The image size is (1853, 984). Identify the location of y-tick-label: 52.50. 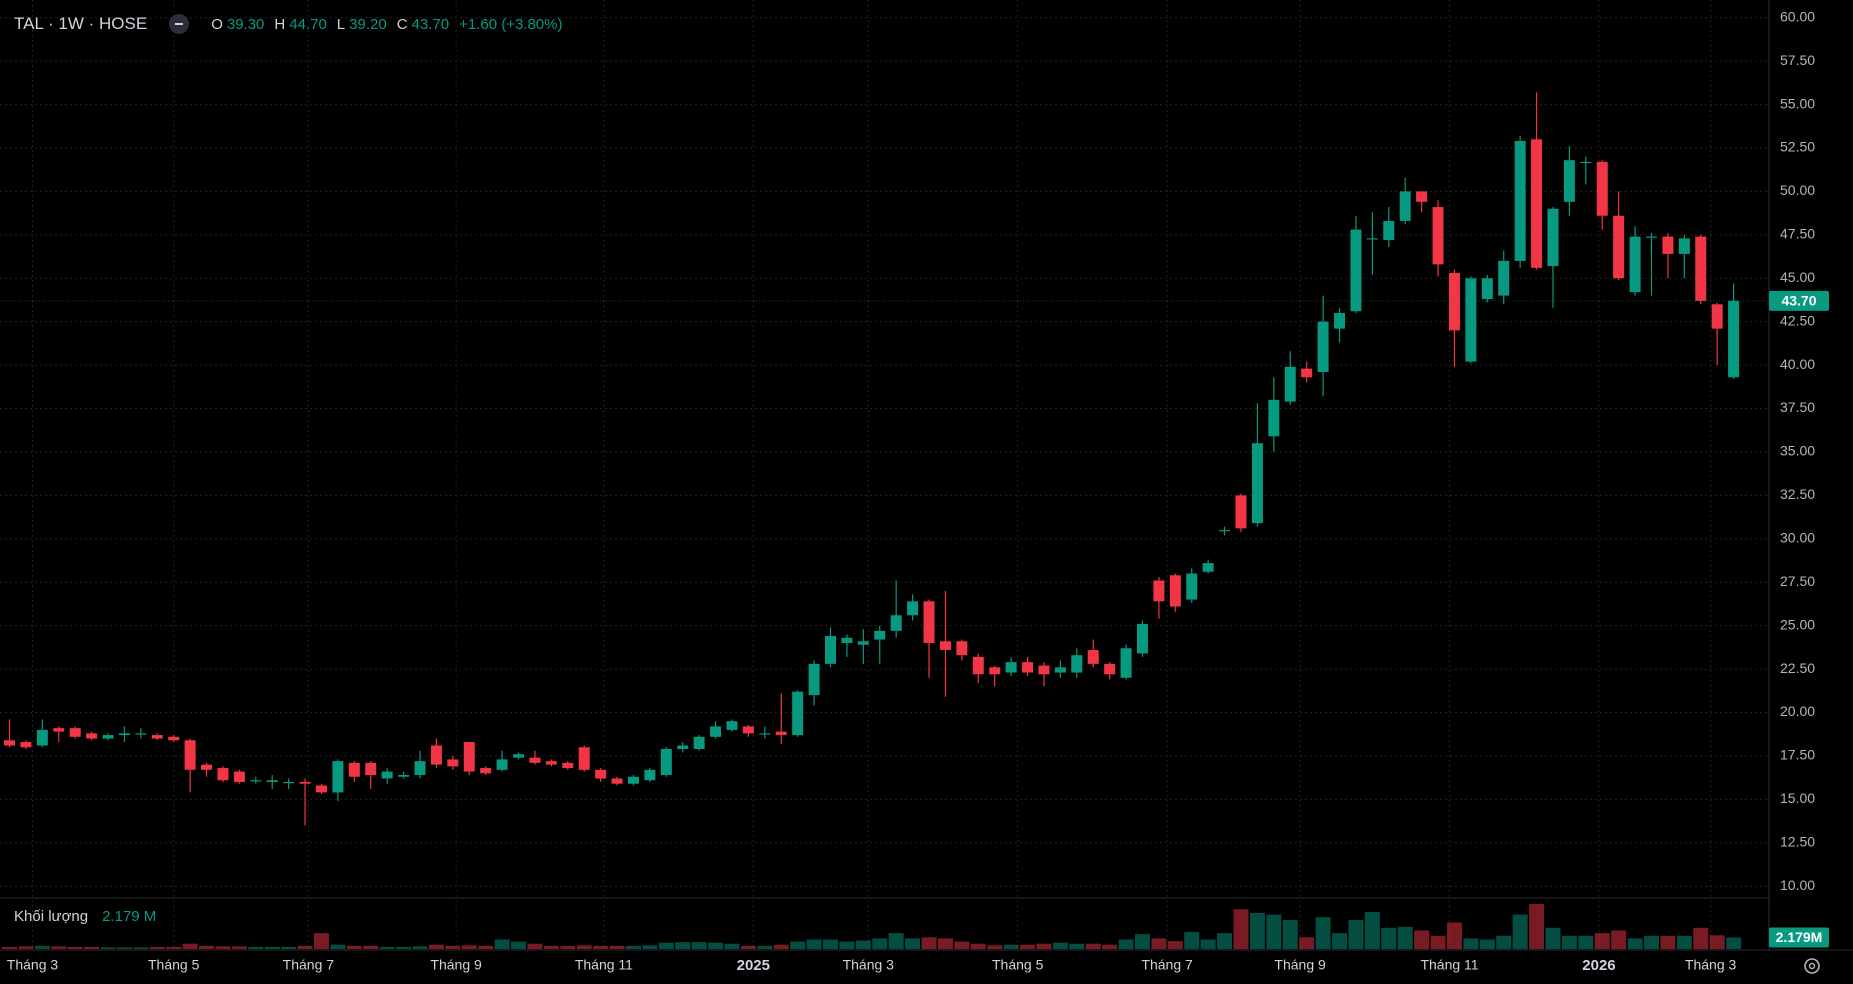
(1797, 147).